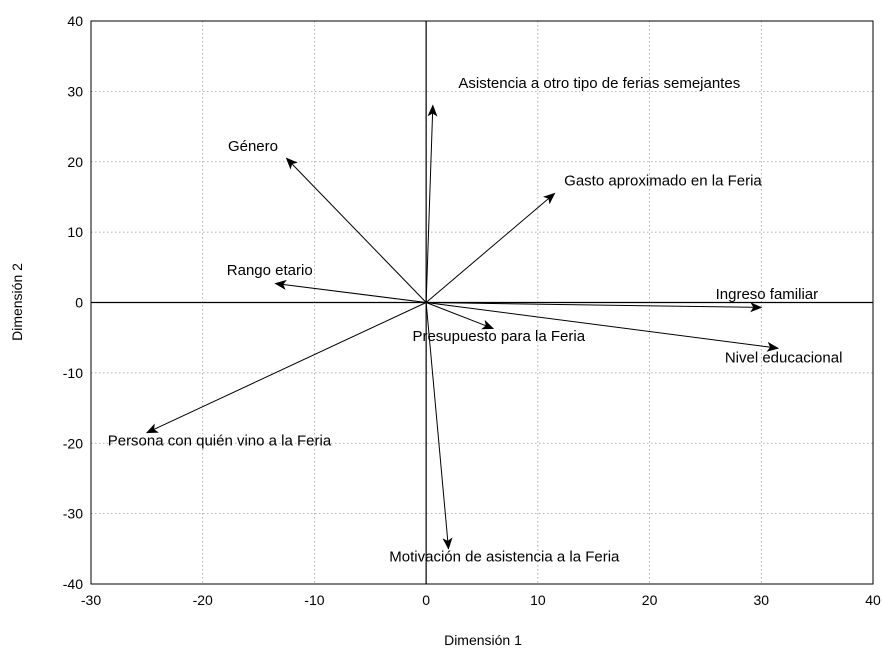  I want to click on x-tick-label: -20, so click(203, 600).